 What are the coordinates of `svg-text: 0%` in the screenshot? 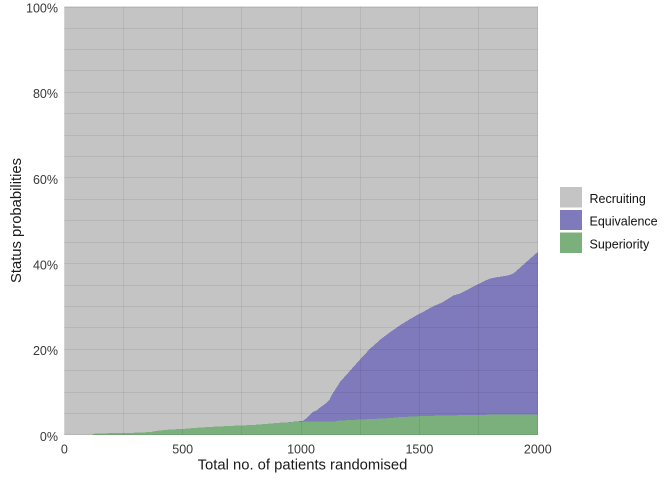 It's located at (49, 437).